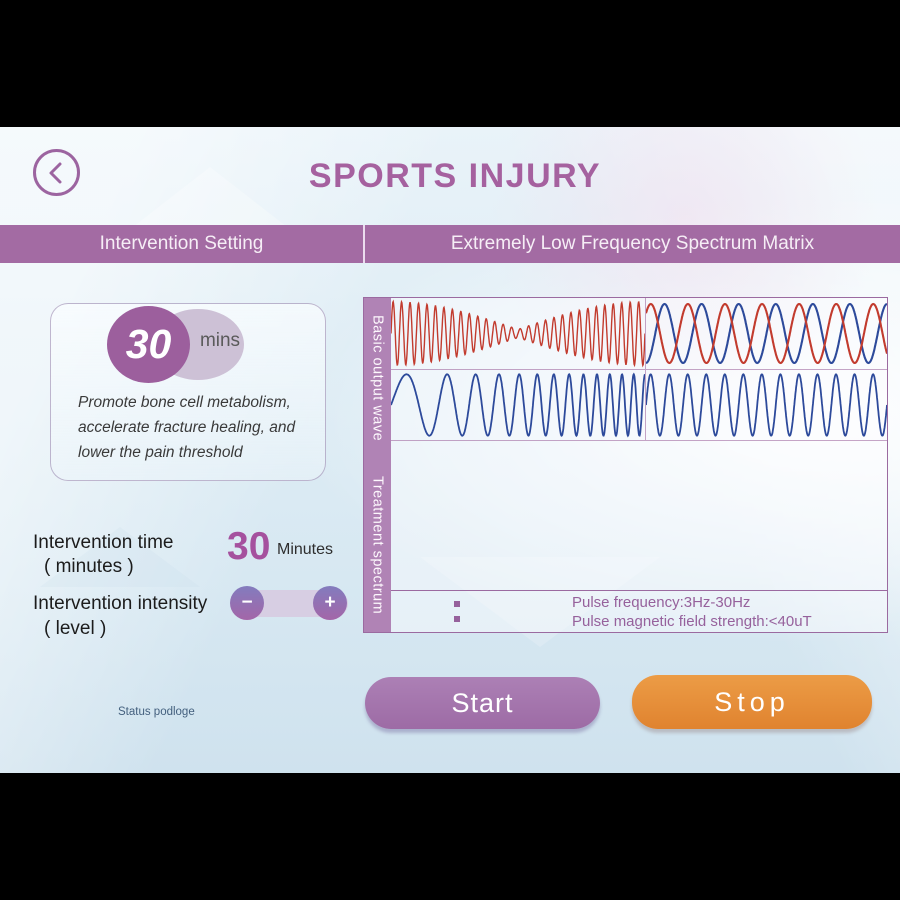 The image size is (900, 900). I want to click on colon-separator, so click(457, 611).